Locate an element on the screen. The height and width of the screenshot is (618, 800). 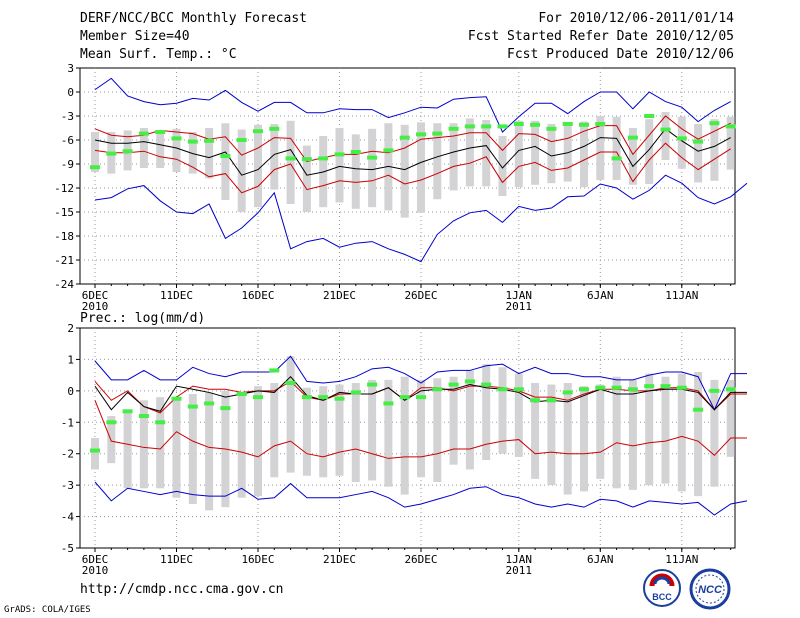
x-tick-year-label: 2011 is located at coordinates (519, 306).